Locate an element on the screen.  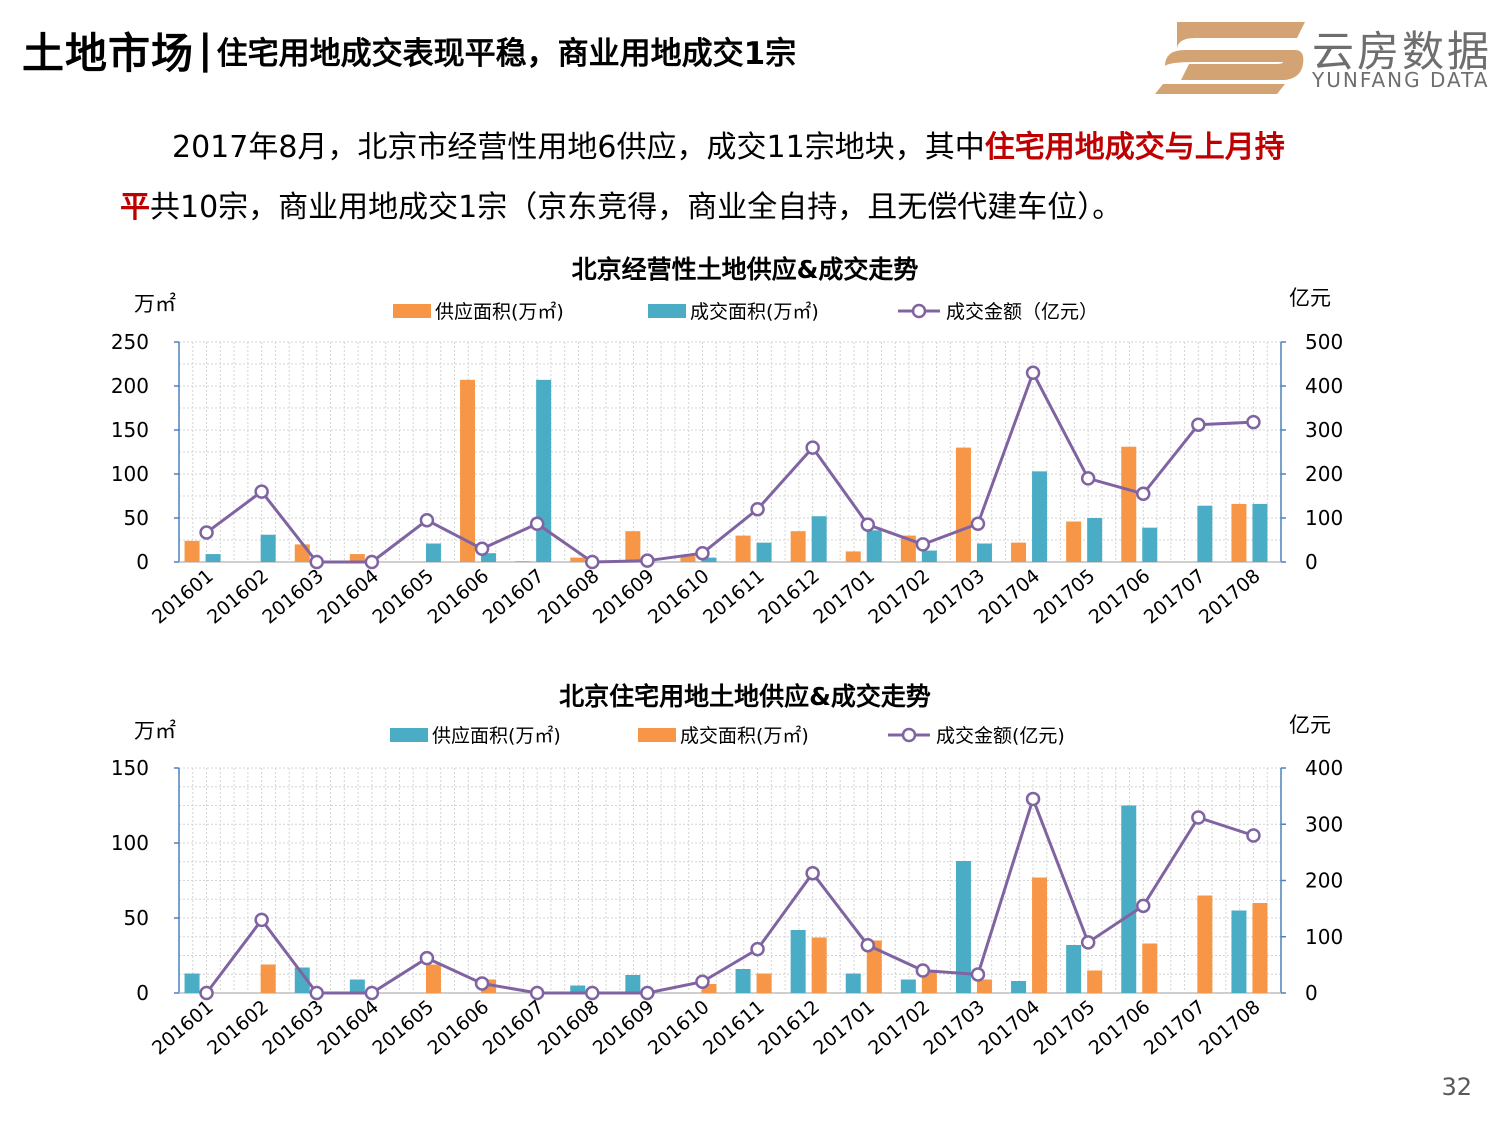
x-tick-label: 201706 is located at coordinates (1120, 1027).